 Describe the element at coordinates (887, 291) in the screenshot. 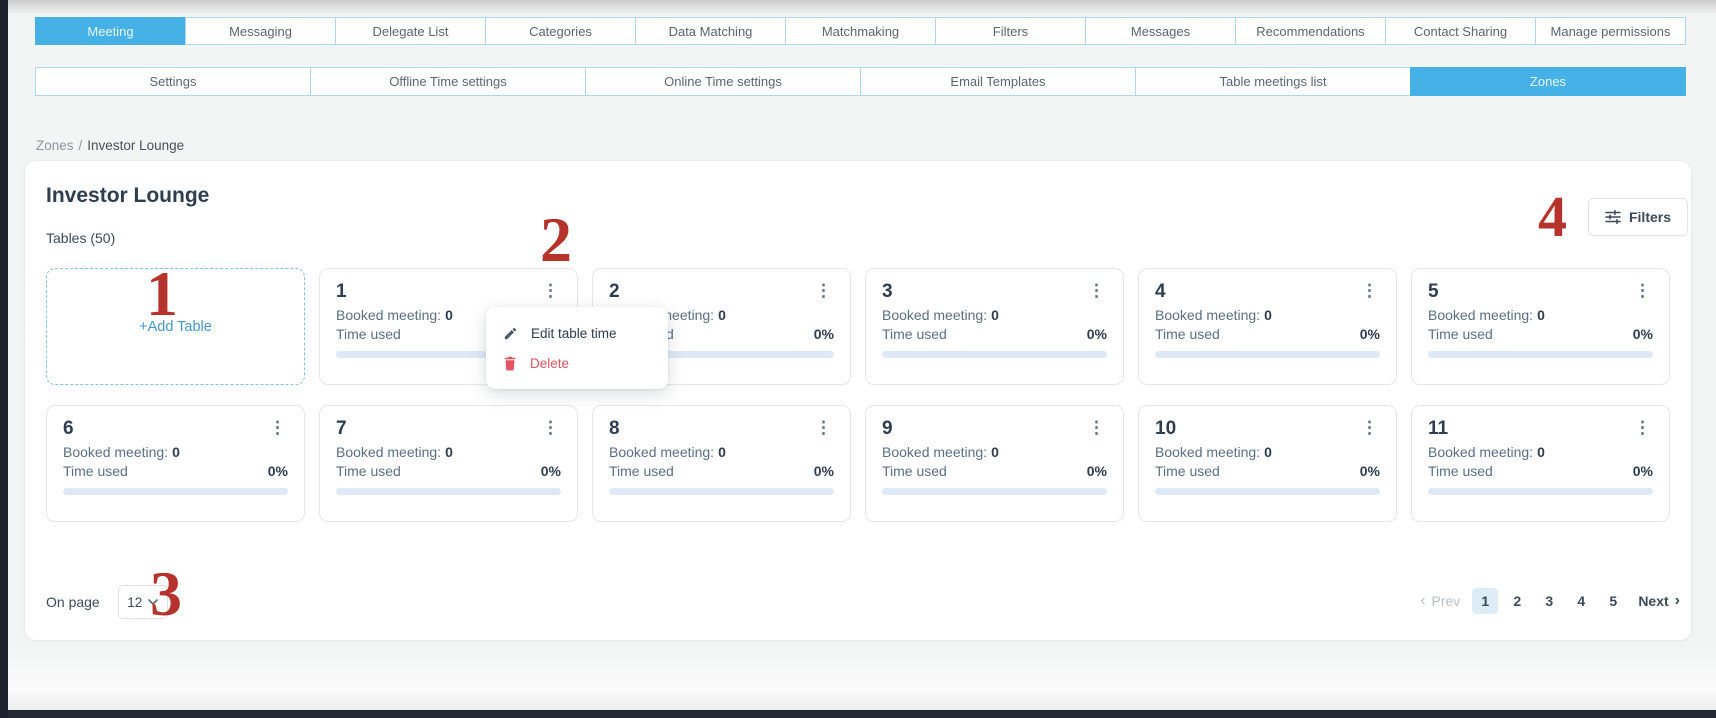

I see `table-number: 3` at that location.